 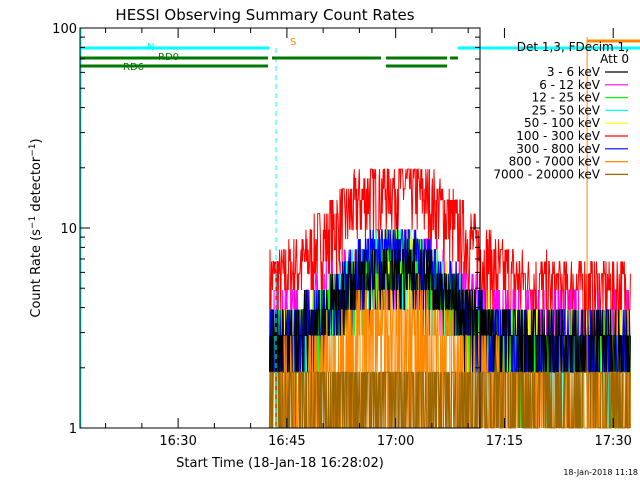 What do you see at coordinates (73, 429) in the screenshot?
I see `y-tick-label: 1` at bounding box center [73, 429].